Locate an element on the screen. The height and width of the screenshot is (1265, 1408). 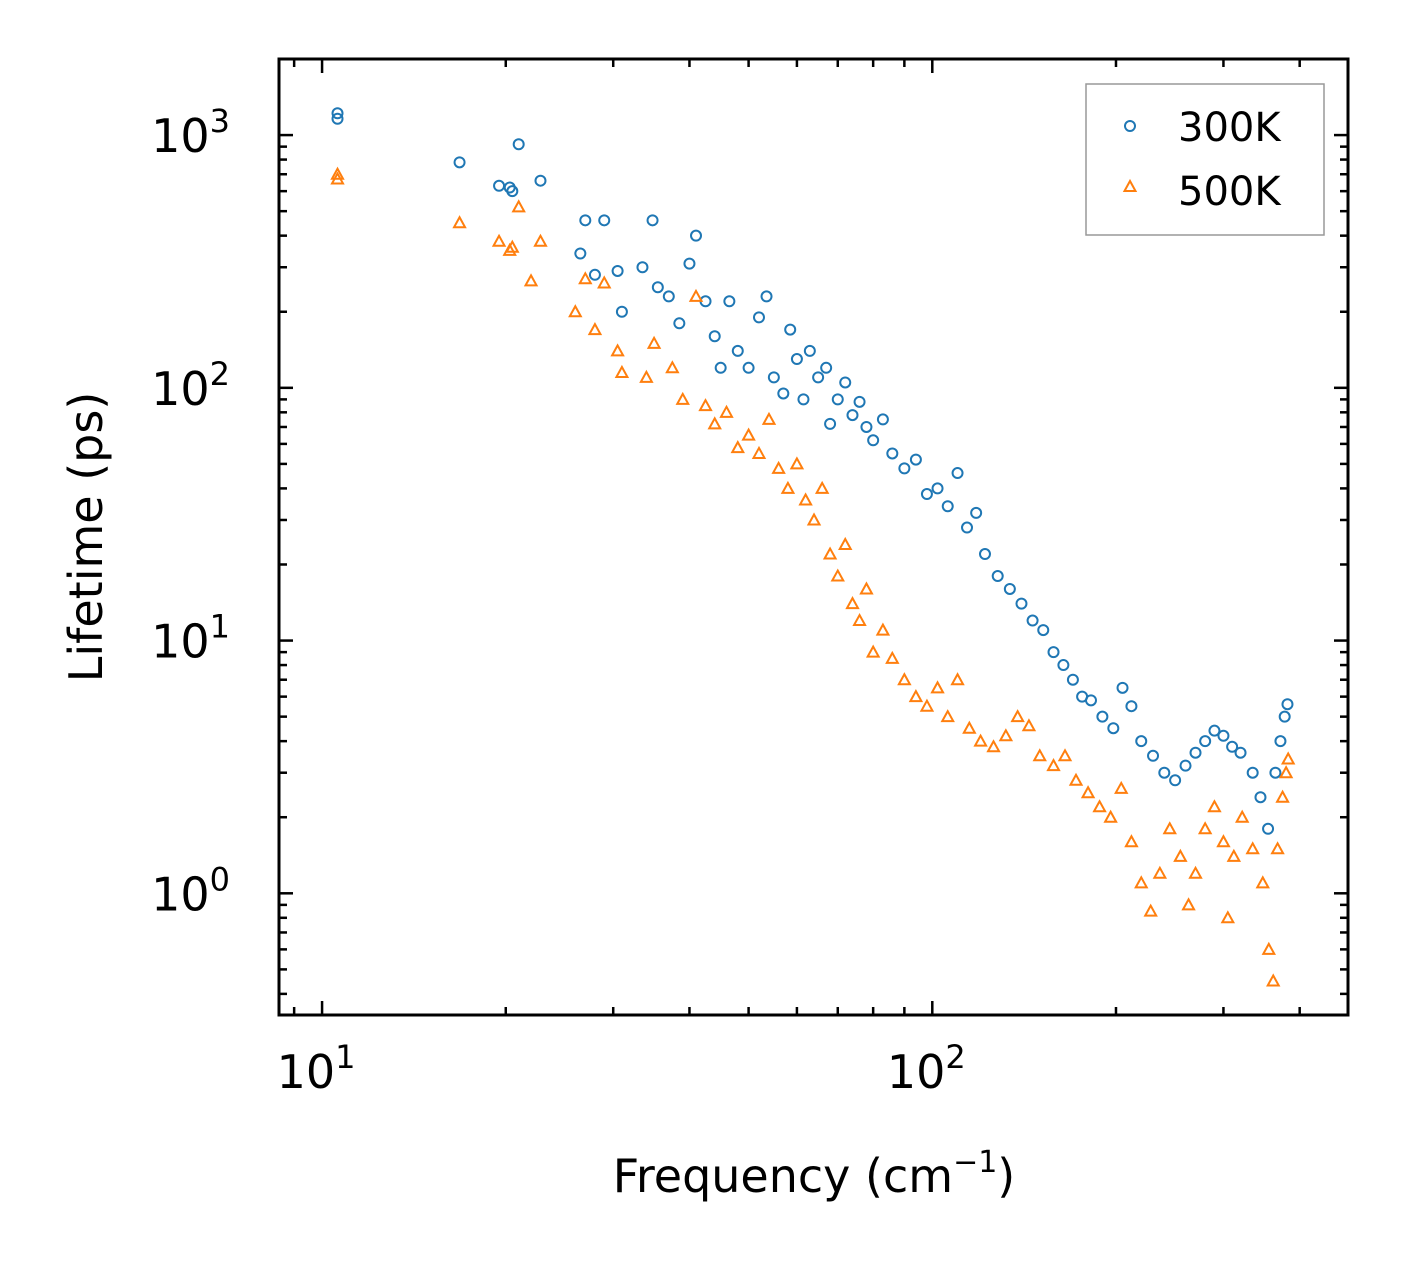
legend: 300K 500K is located at coordinates (1205, 159).